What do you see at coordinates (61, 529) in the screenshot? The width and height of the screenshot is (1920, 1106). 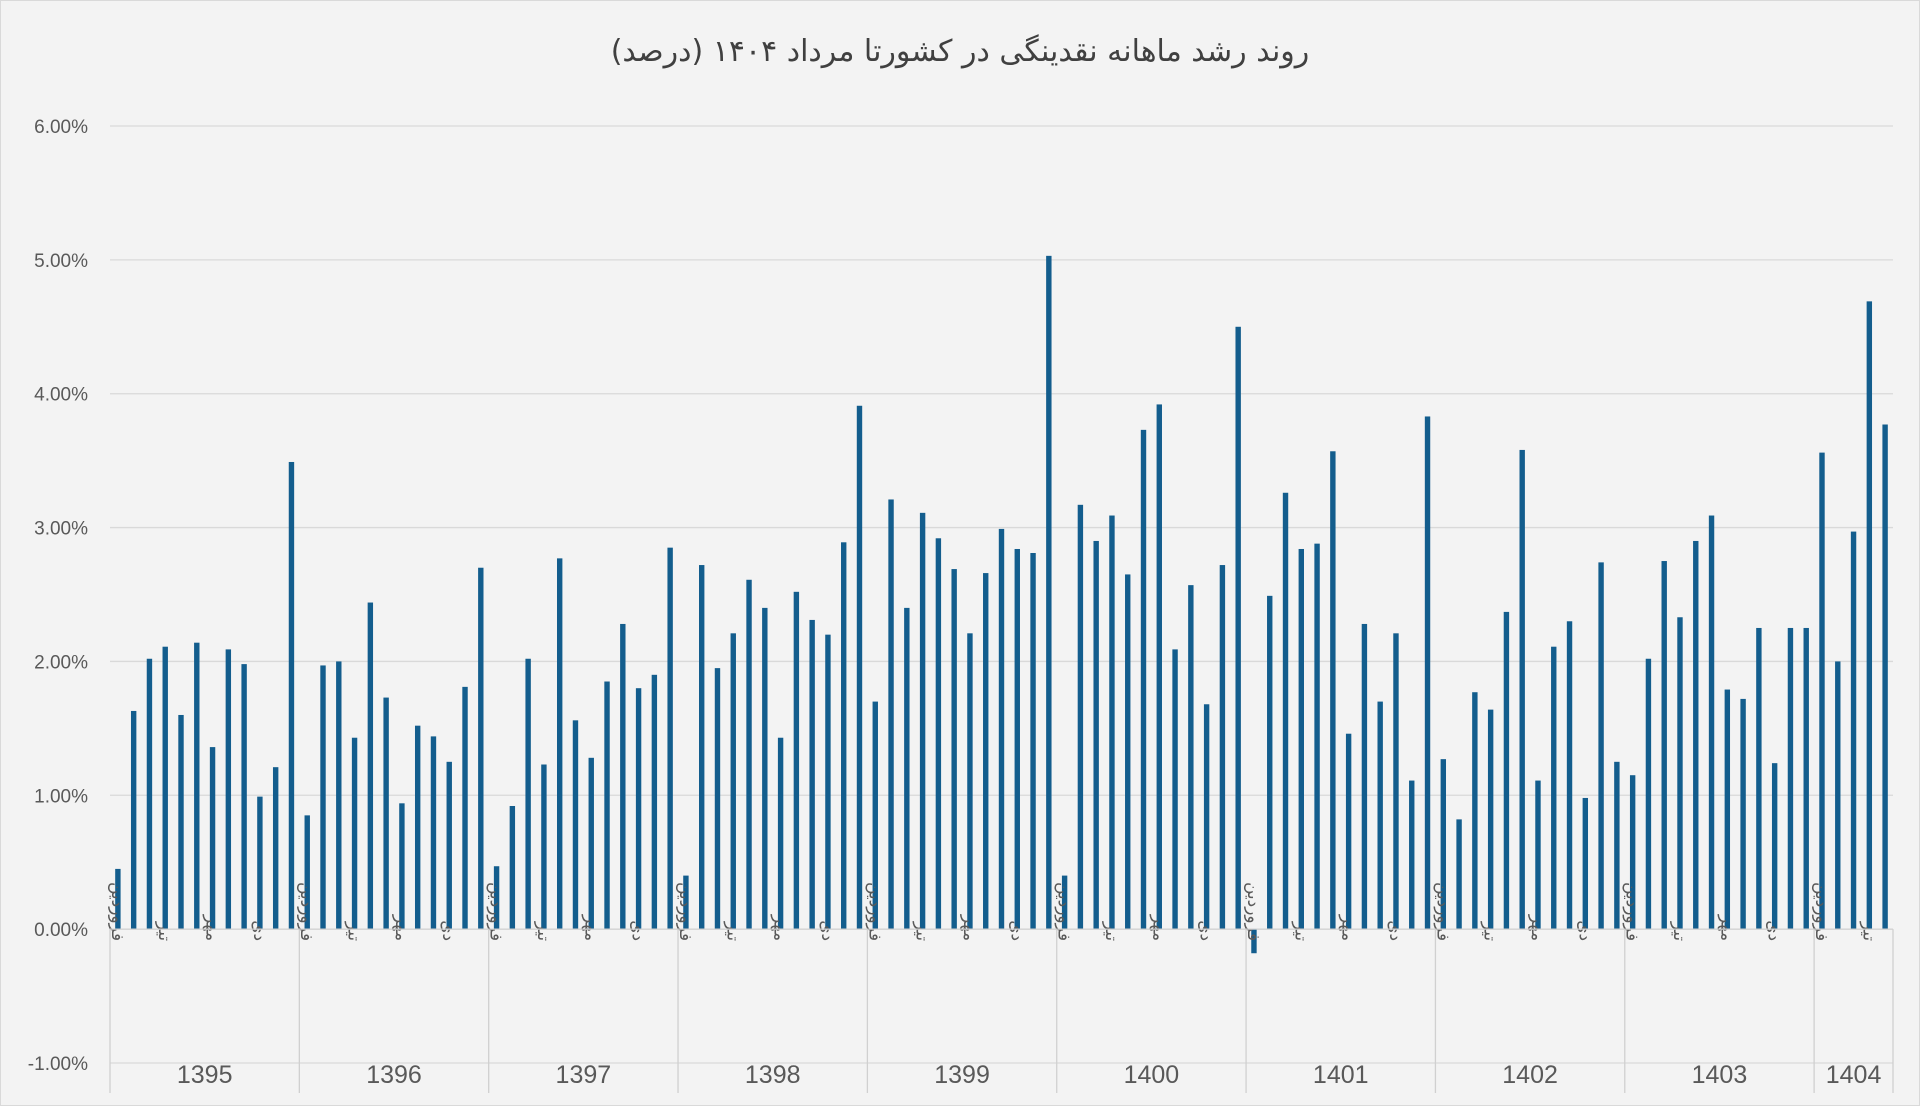 I see `y-tick-label: 3.00%` at bounding box center [61, 529].